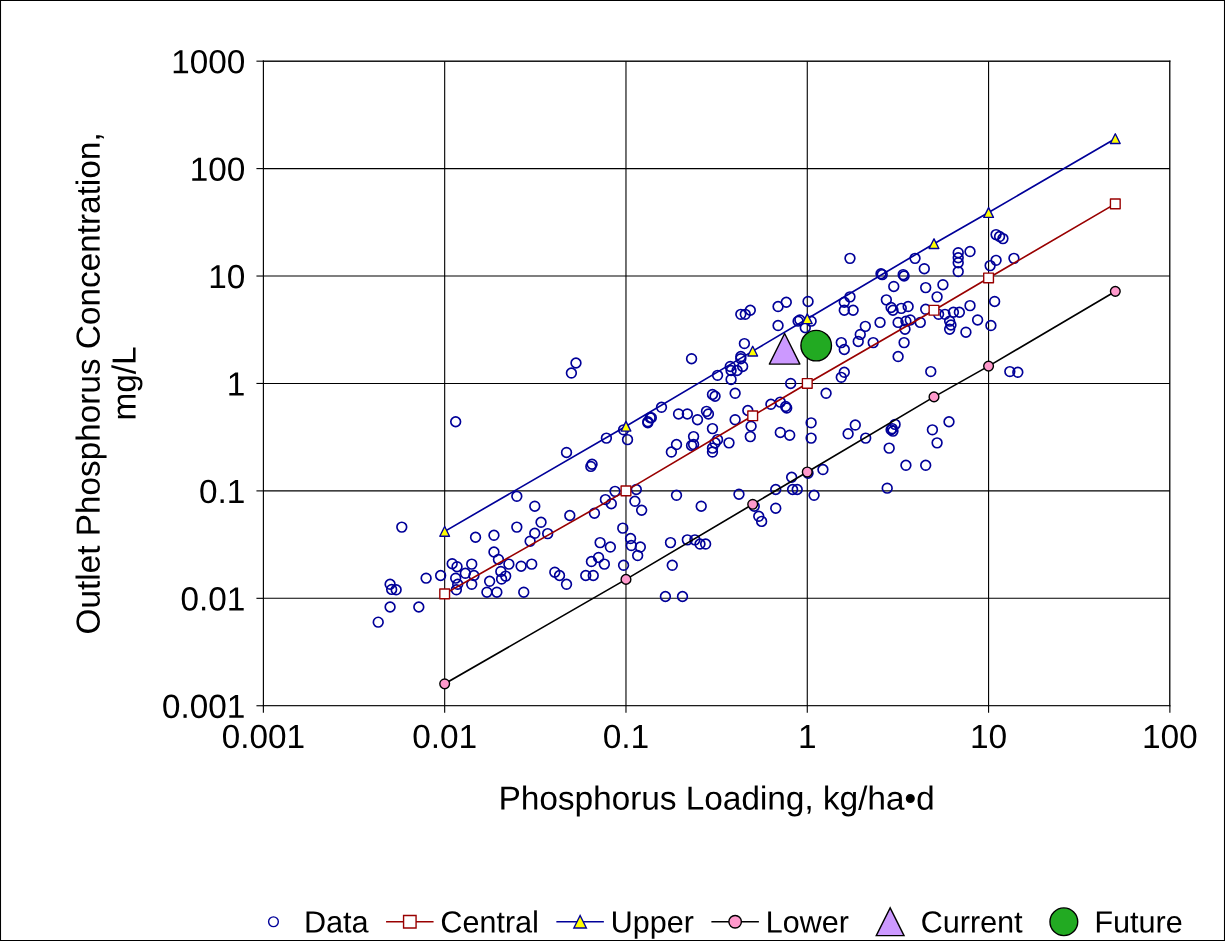 The width and height of the screenshot is (1225, 941). What do you see at coordinates (653, 925) in the screenshot?
I see `legend-label: Upper` at bounding box center [653, 925].